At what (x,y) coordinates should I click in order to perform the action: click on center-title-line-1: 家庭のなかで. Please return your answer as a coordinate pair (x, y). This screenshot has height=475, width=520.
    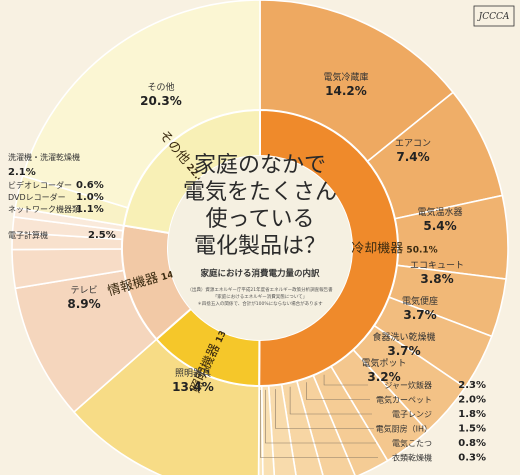
    Looking at the image, I should click on (260, 165).